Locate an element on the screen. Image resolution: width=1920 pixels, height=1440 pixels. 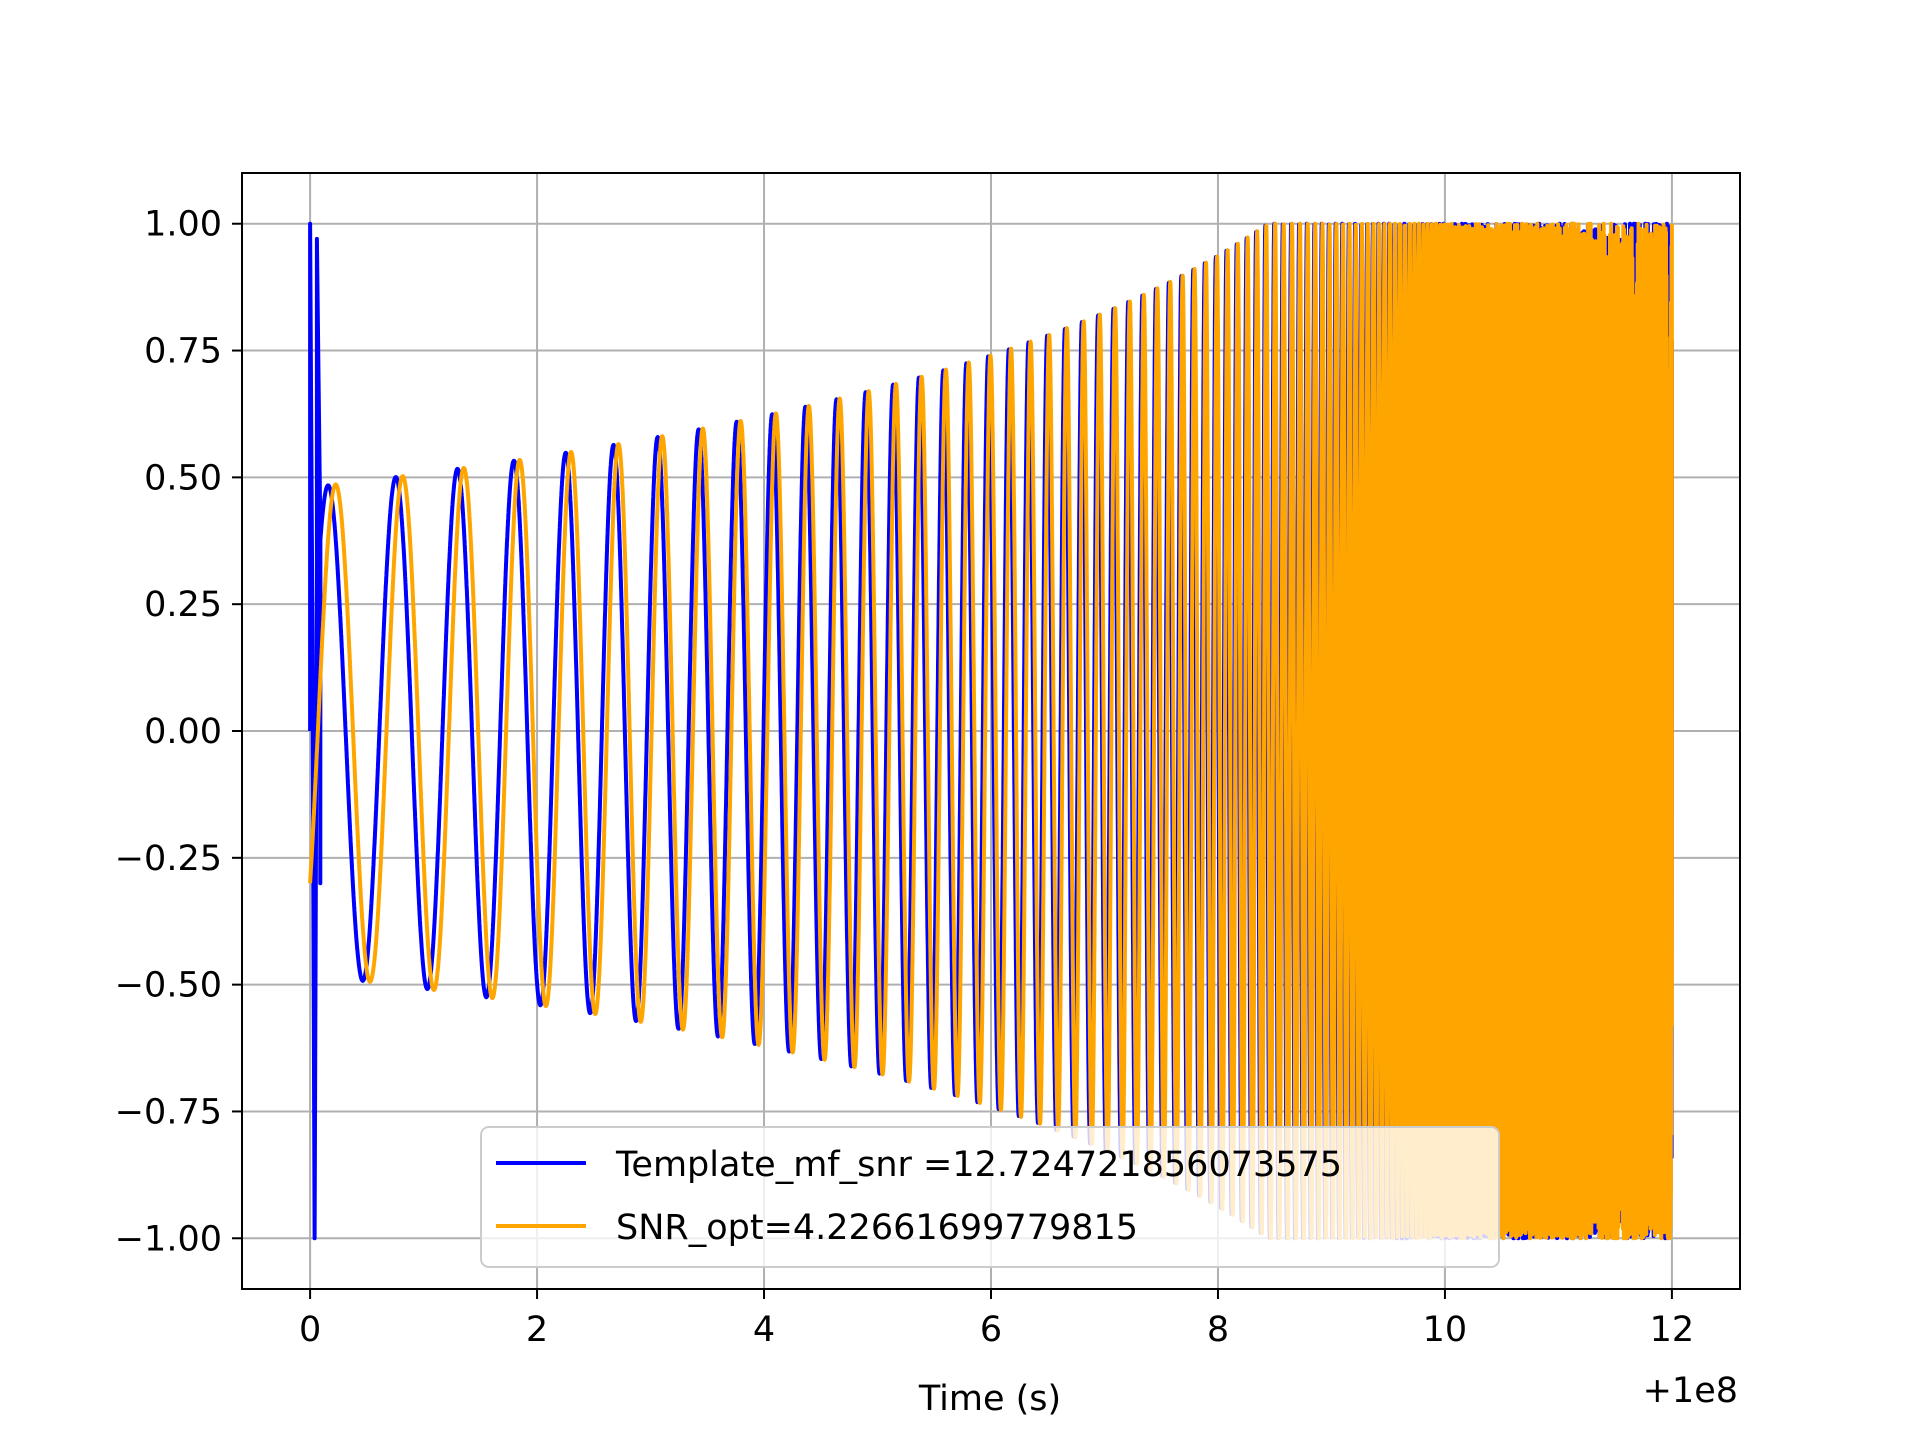
y-axis: 1.00 0.75 0.50 0.25 0.00 −0.25 −0.50 −0.75 −1.00 is located at coordinates (178, 732).